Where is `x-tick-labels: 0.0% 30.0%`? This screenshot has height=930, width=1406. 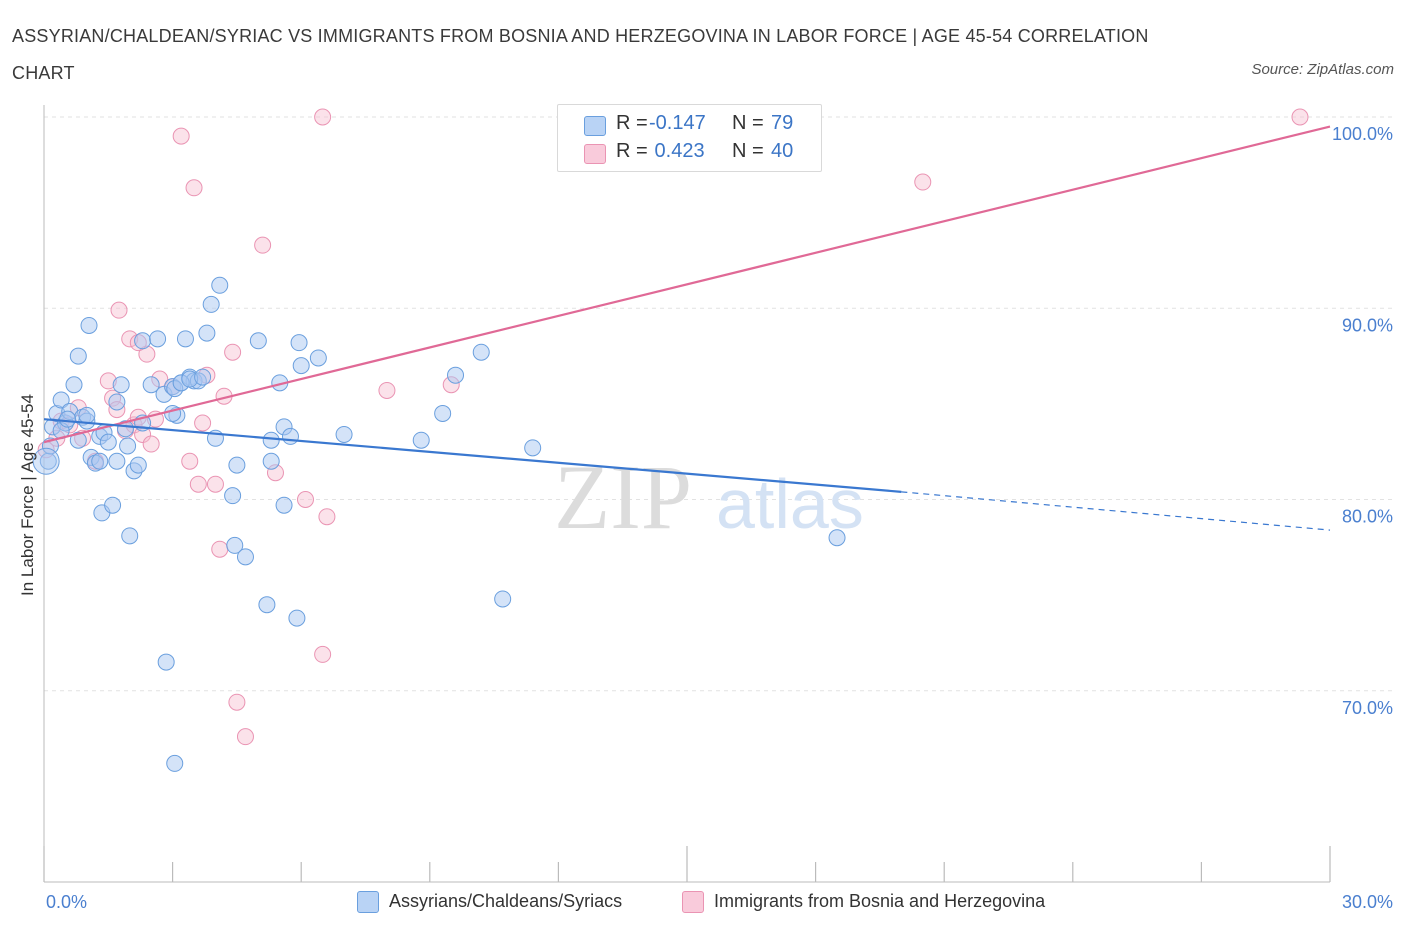
x-tick-labels: 0.0% 30.0% is located at coordinates (719, 902).